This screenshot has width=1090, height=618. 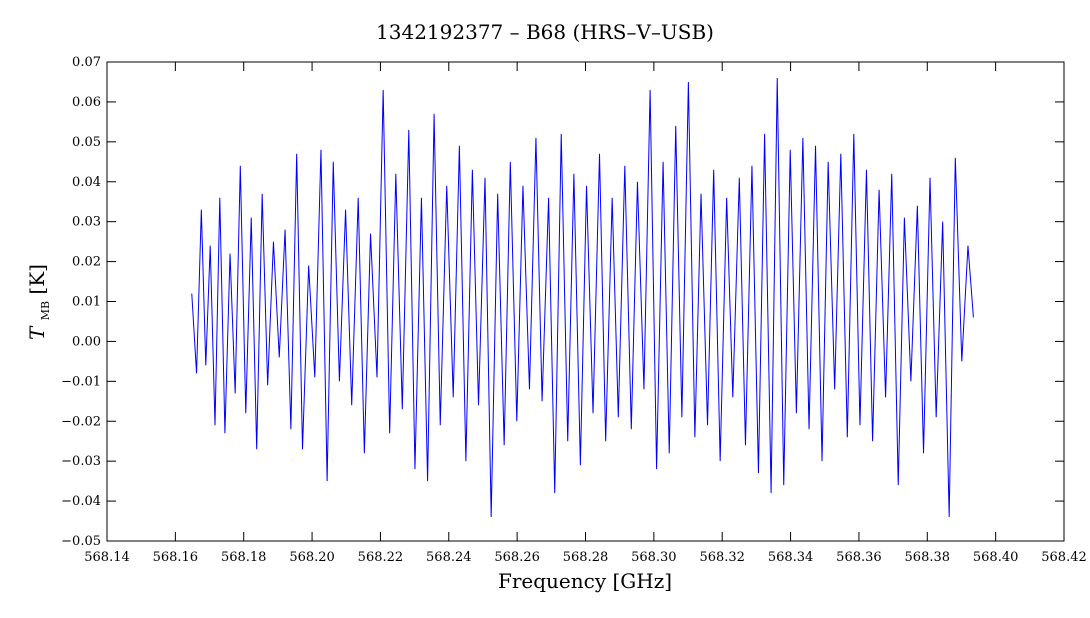 What do you see at coordinates (86, 142) in the screenshot?
I see `y-tick-label: 0.05` at bounding box center [86, 142].